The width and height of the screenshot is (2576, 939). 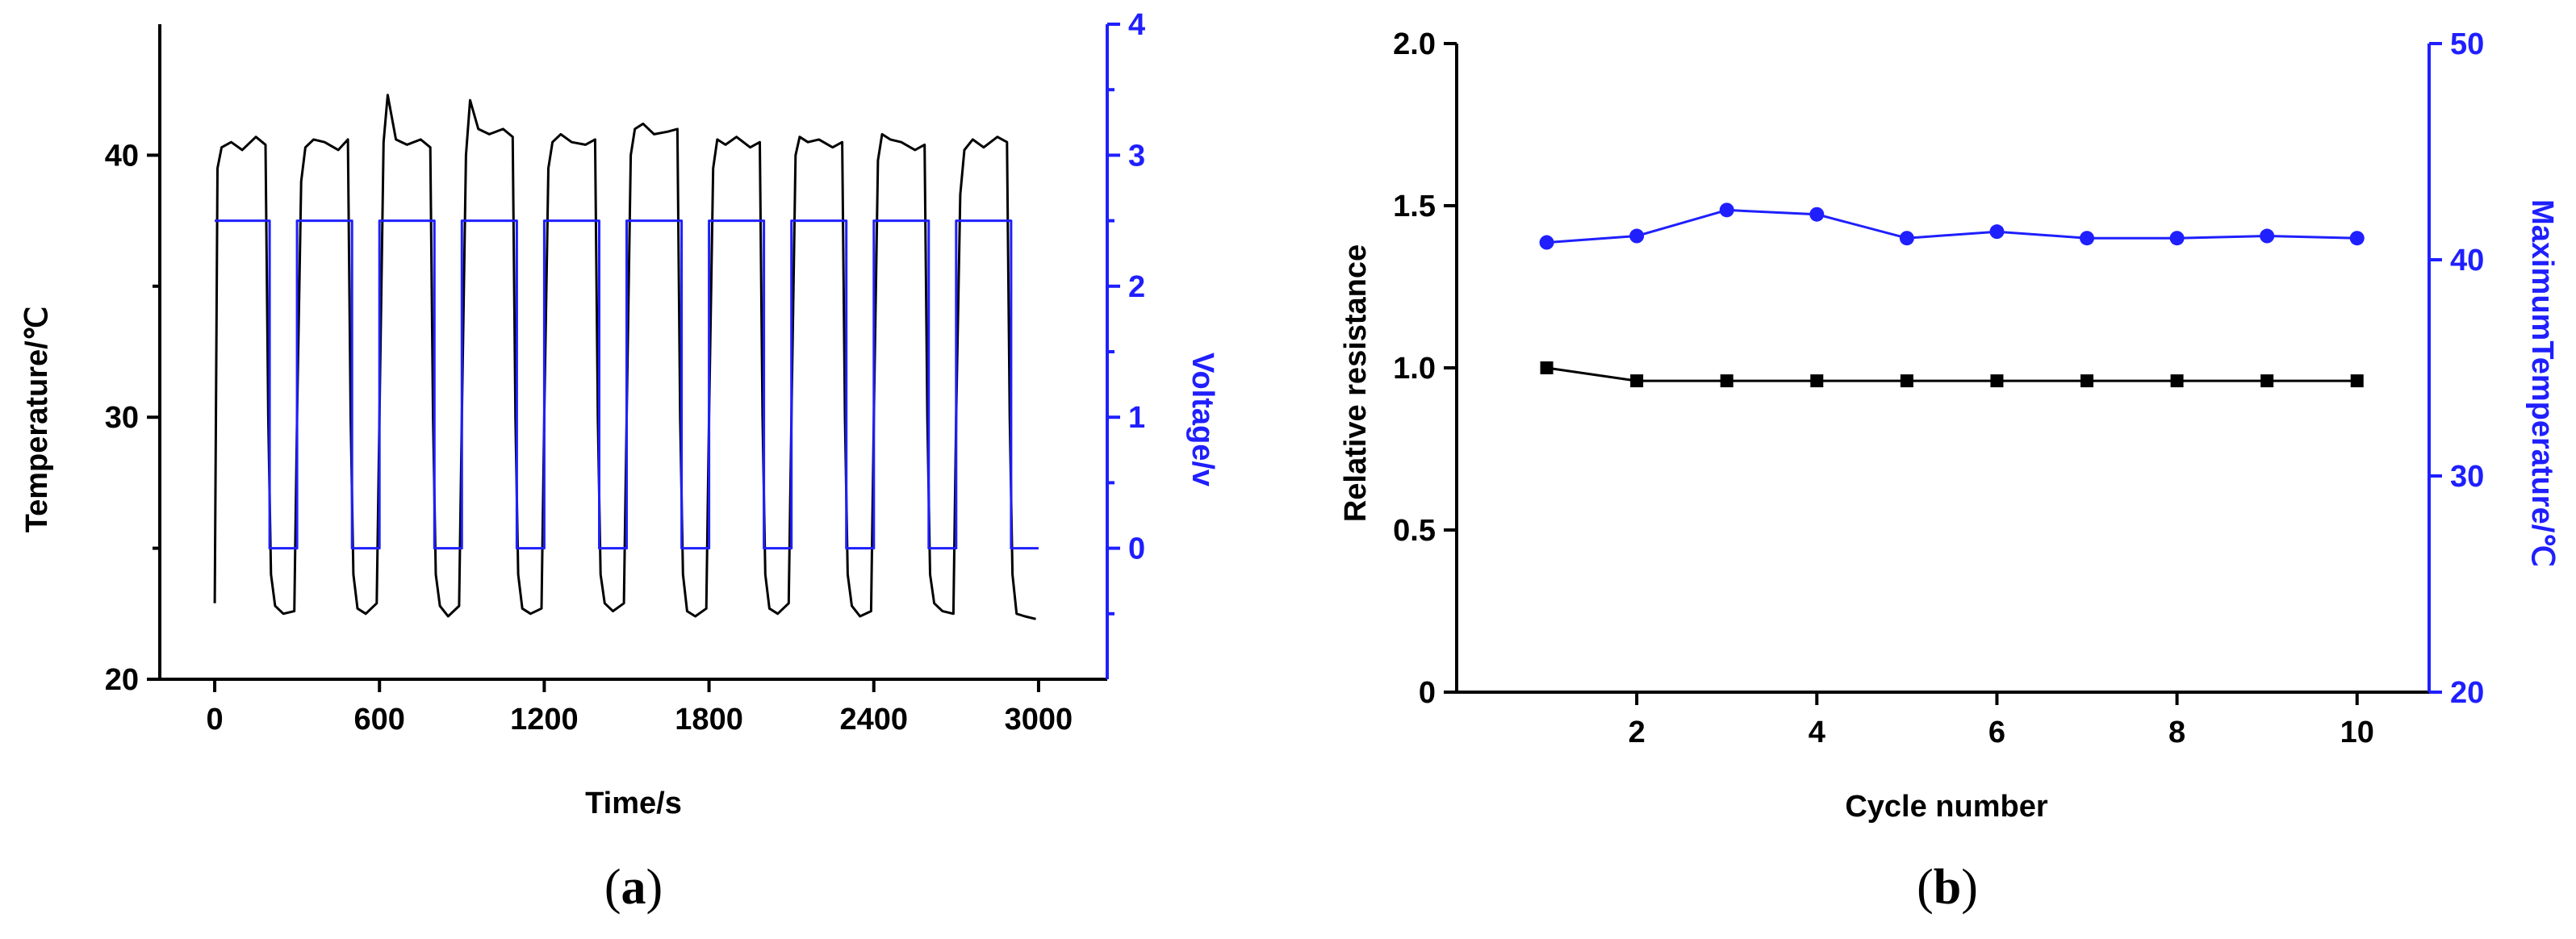 What do you see at coordinates (1136, 549) in the screenshot?
I see `panel-a-y2-tick-label: 0` at bounding box center [1136, 549].